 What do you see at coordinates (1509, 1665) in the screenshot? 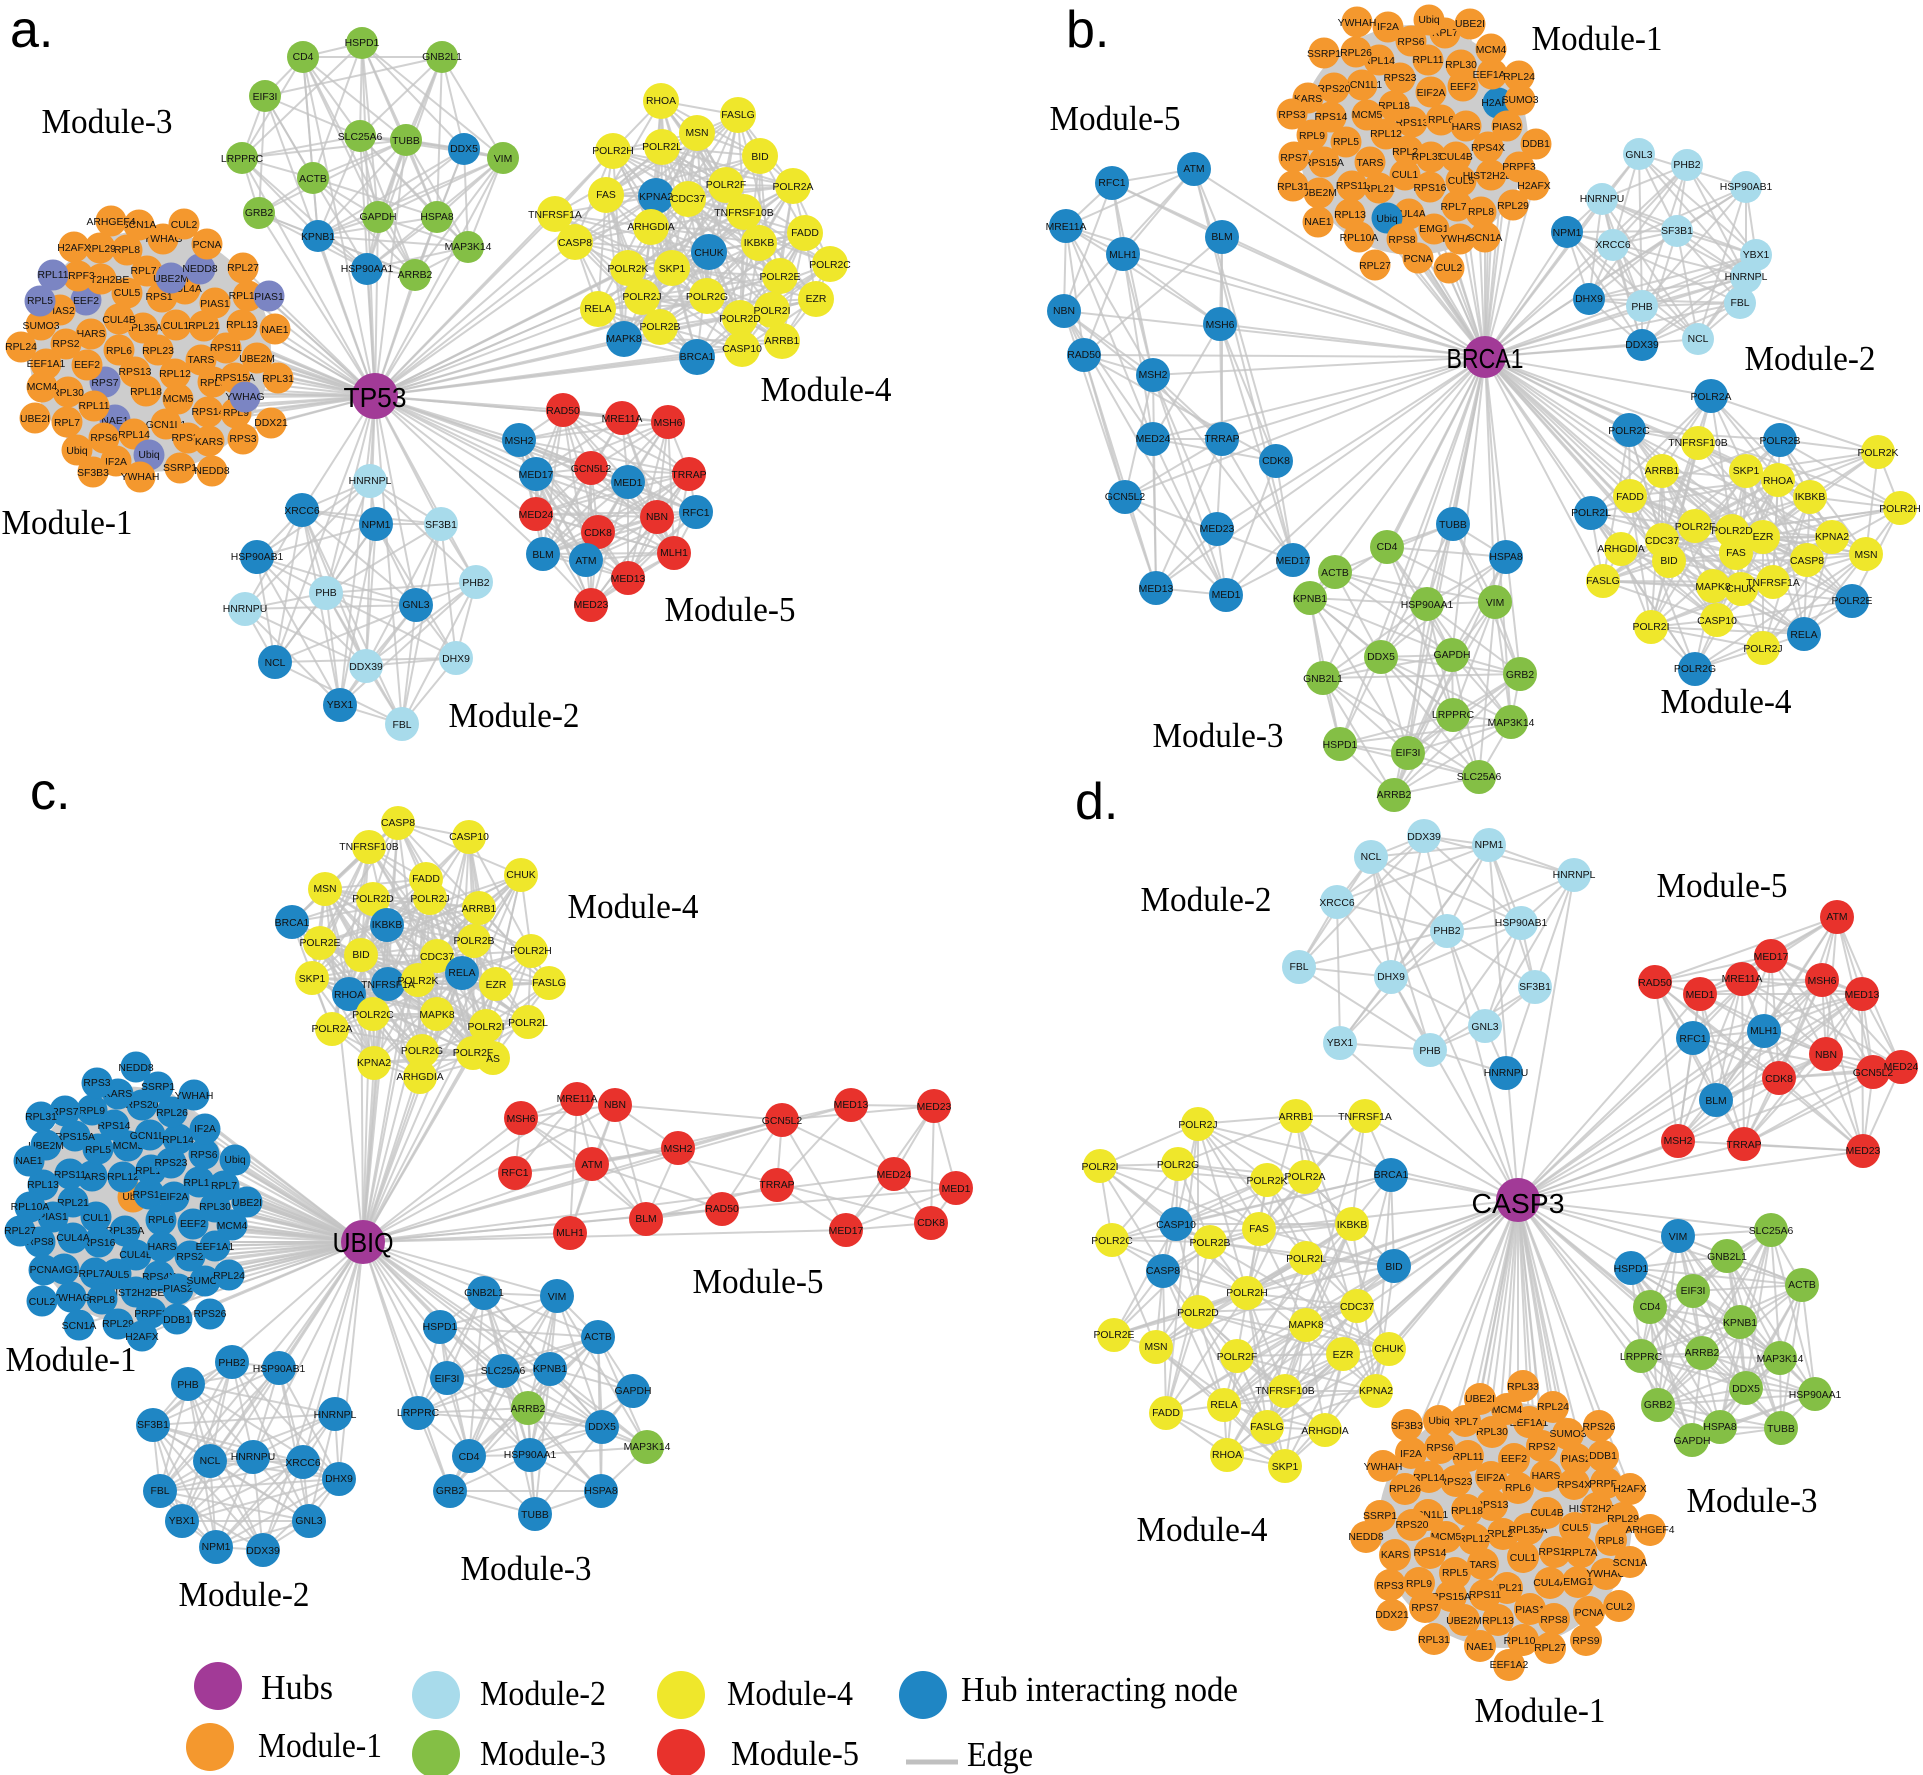
I see `svg-text: EEF1A2` at bounding box center [1509, 1665].